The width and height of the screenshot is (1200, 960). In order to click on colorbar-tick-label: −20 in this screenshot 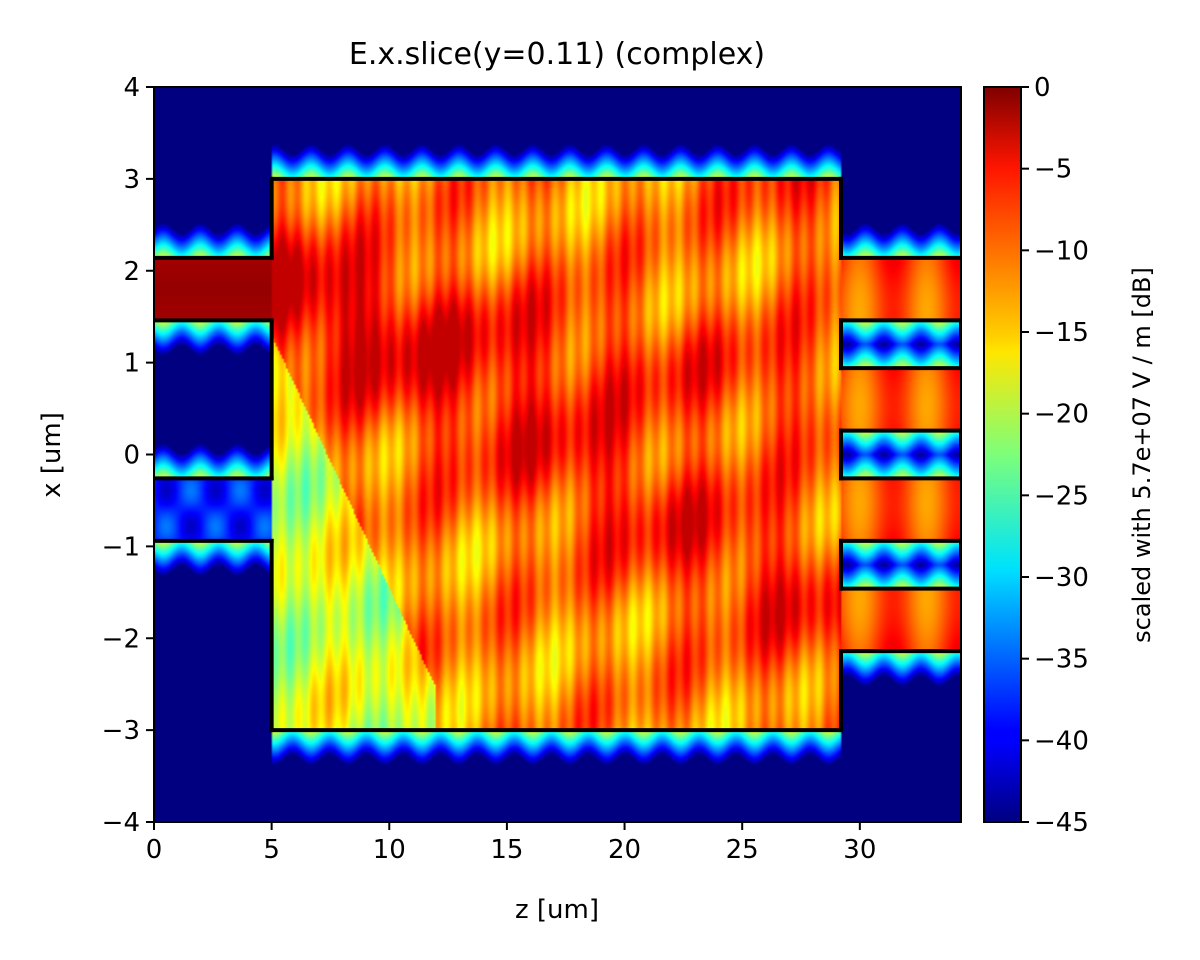, I will do `click(1061, 415)`.